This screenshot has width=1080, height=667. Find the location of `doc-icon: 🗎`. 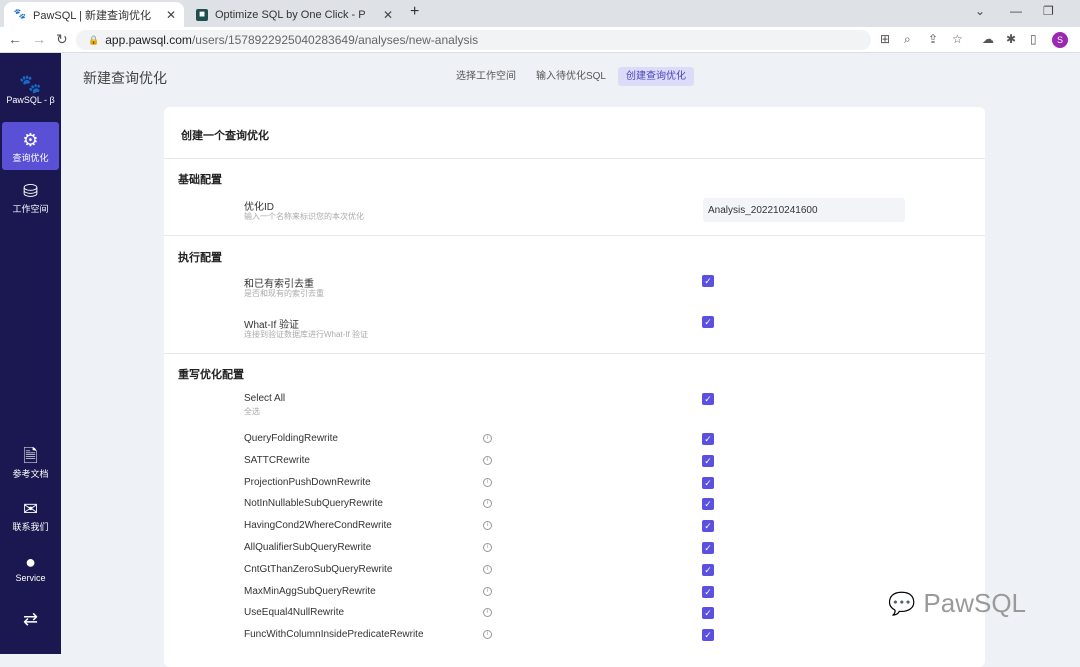

doc-icon: 🗎 is located at coordinates (30, 455).